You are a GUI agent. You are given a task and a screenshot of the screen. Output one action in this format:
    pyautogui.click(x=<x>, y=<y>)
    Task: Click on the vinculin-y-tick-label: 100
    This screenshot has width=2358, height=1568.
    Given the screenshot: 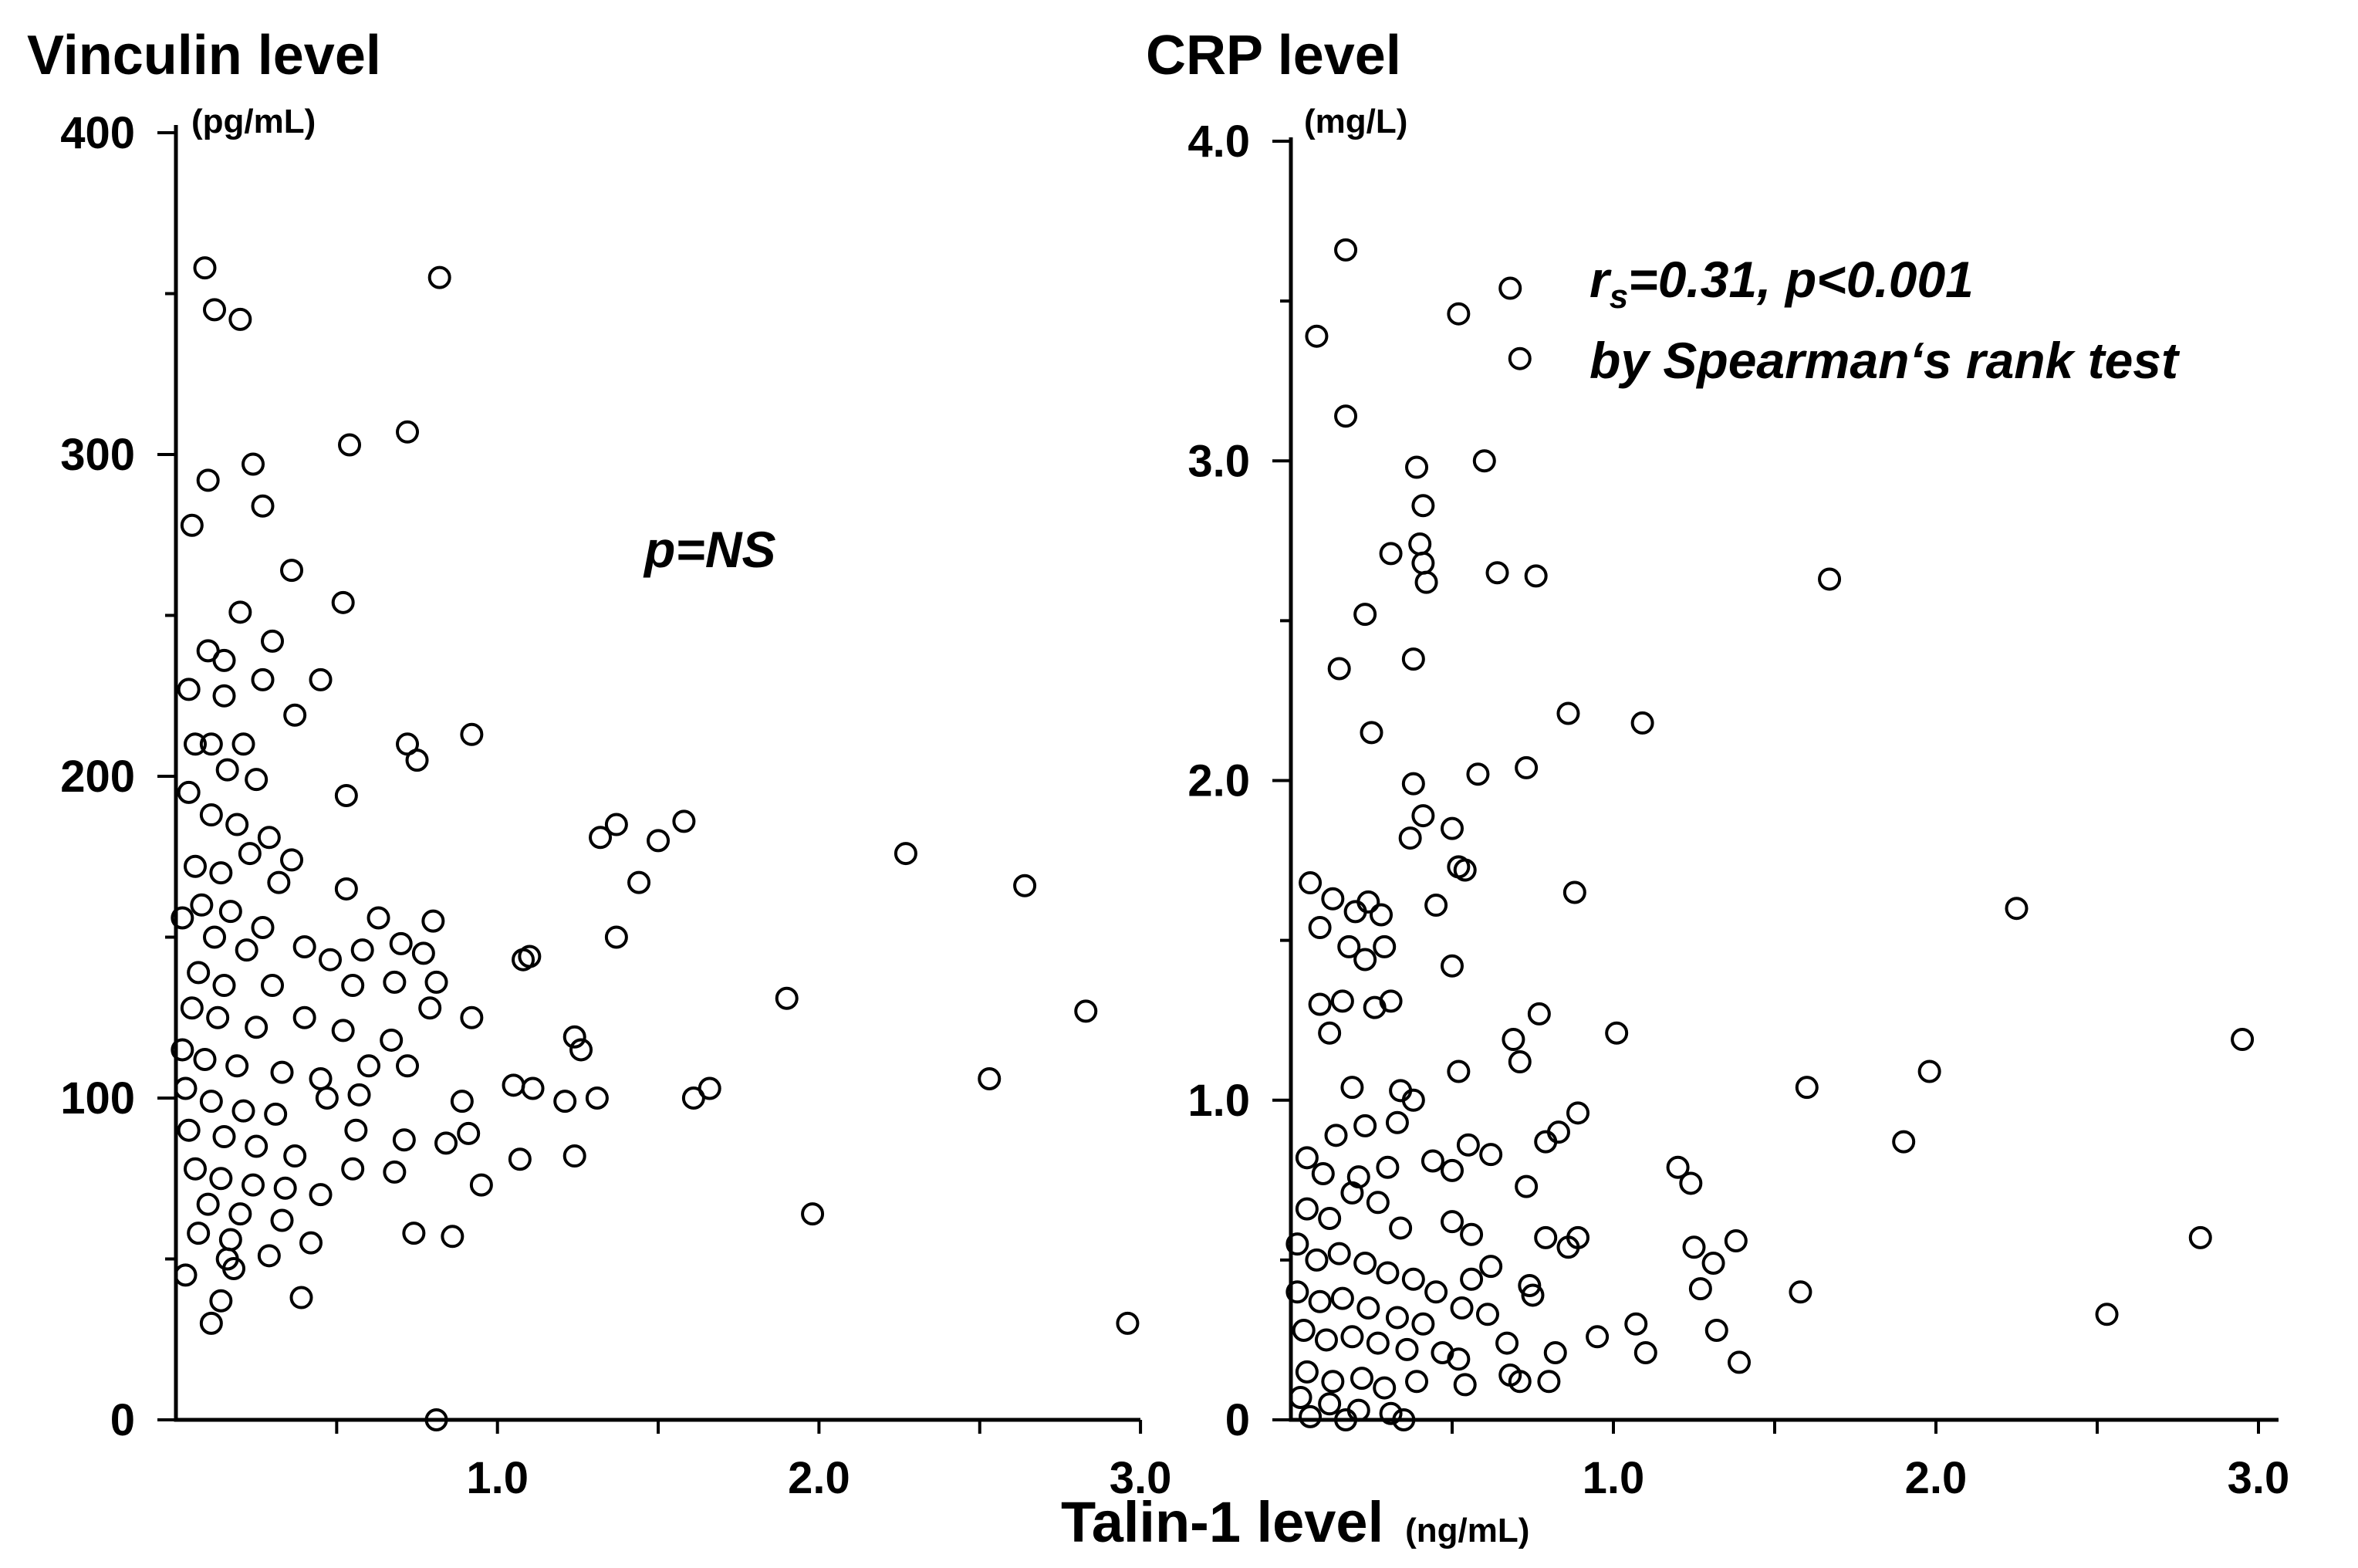 What is the action you would take?
    pyautogui.click(x=97, y=1098)
    